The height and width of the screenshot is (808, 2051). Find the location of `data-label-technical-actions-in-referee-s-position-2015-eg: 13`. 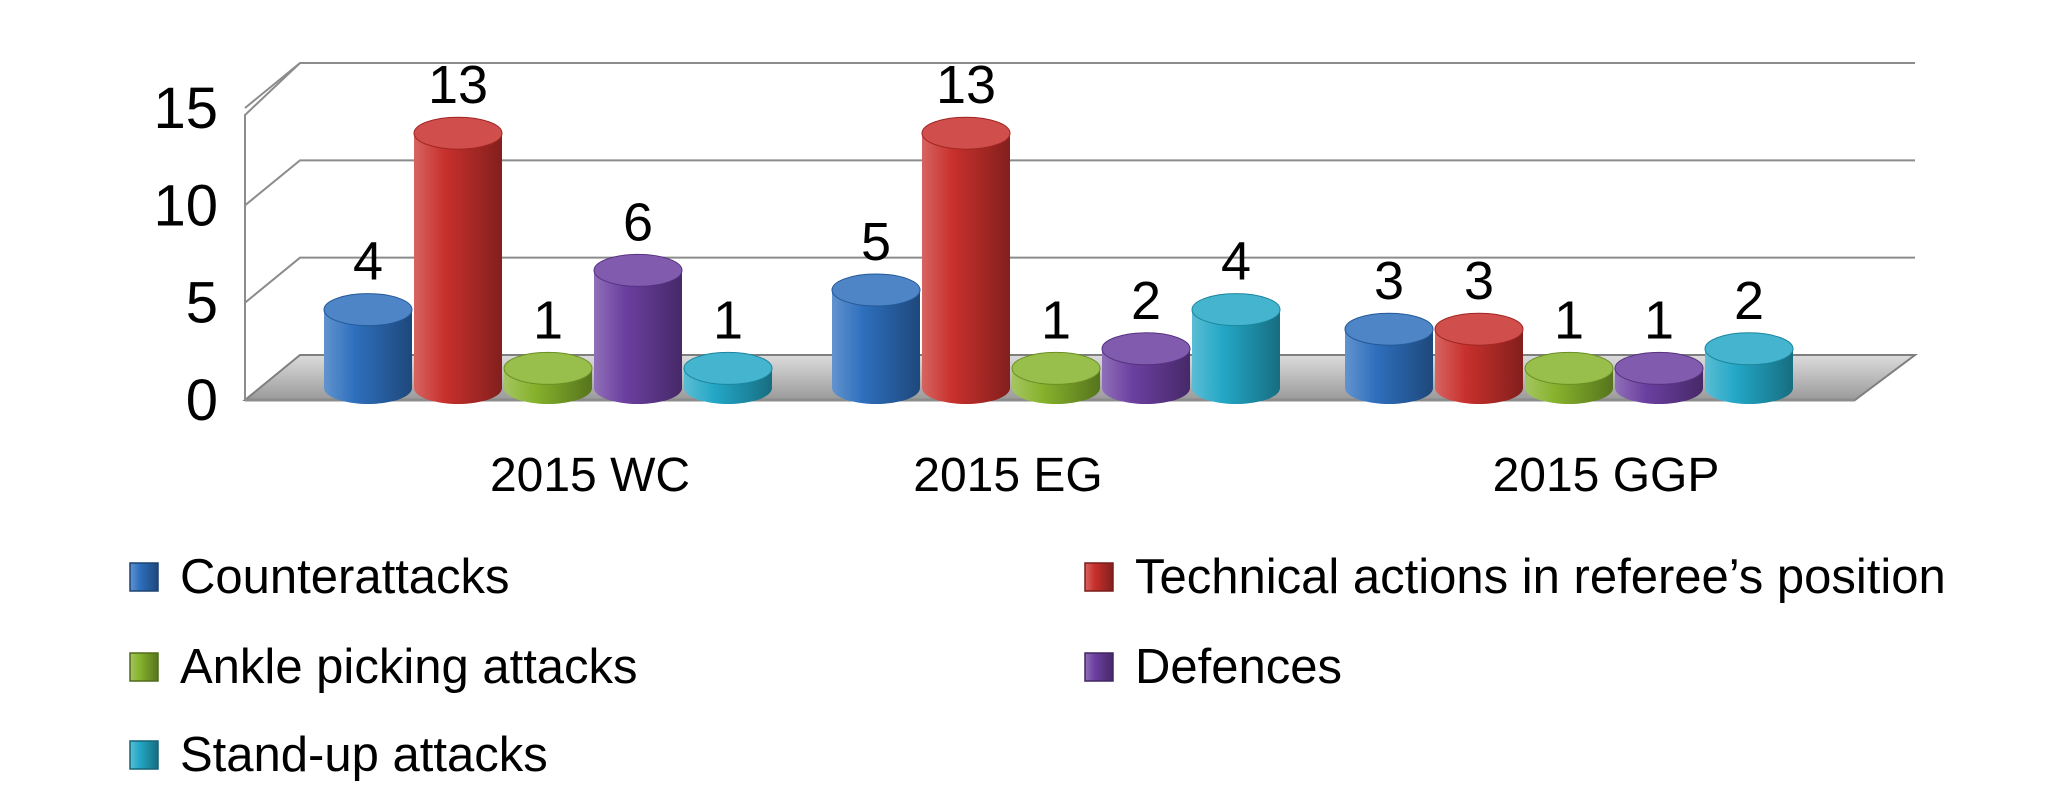

data-label-technical-actions-in-referee-s-position-2015-eg: 13 is located at coordinates (966, 85).